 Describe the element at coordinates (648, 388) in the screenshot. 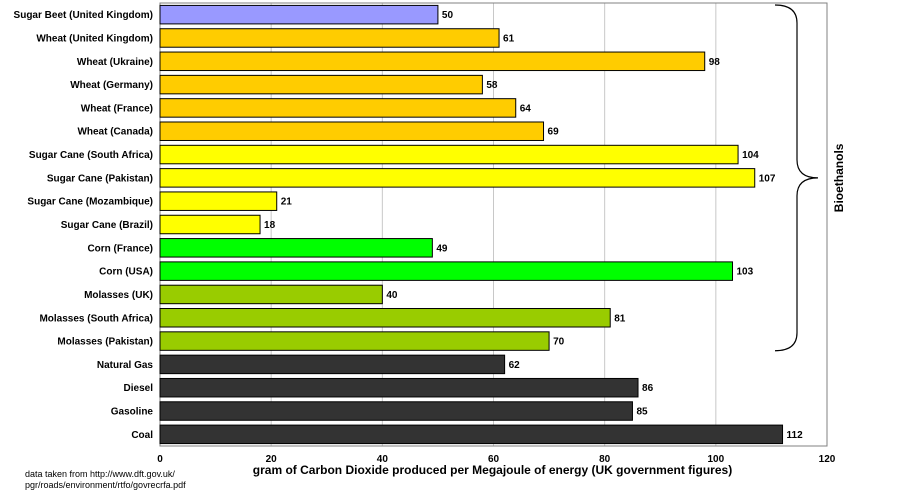

I see `data-label: 86` at that location.